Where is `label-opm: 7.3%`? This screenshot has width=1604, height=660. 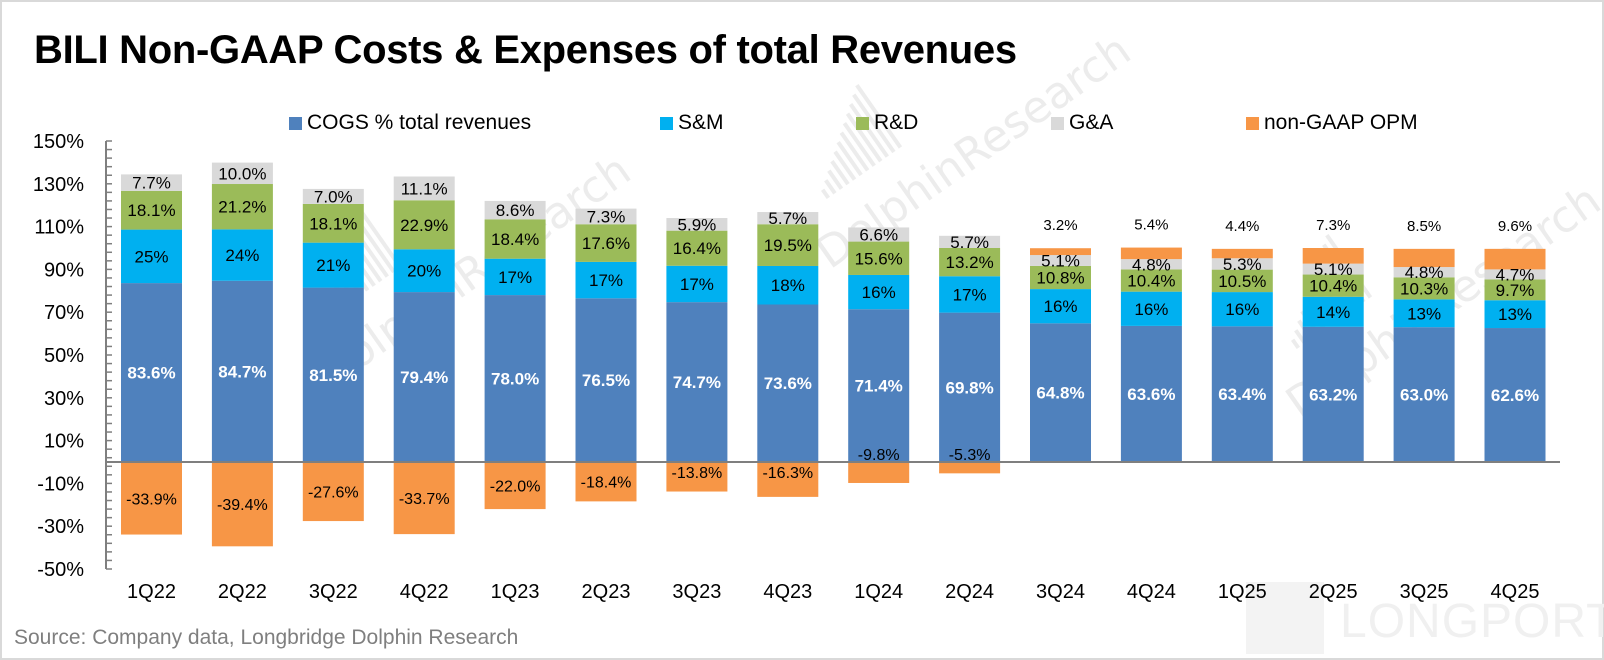
label-opm: 7.3% is located at coordinates (1333, 225).